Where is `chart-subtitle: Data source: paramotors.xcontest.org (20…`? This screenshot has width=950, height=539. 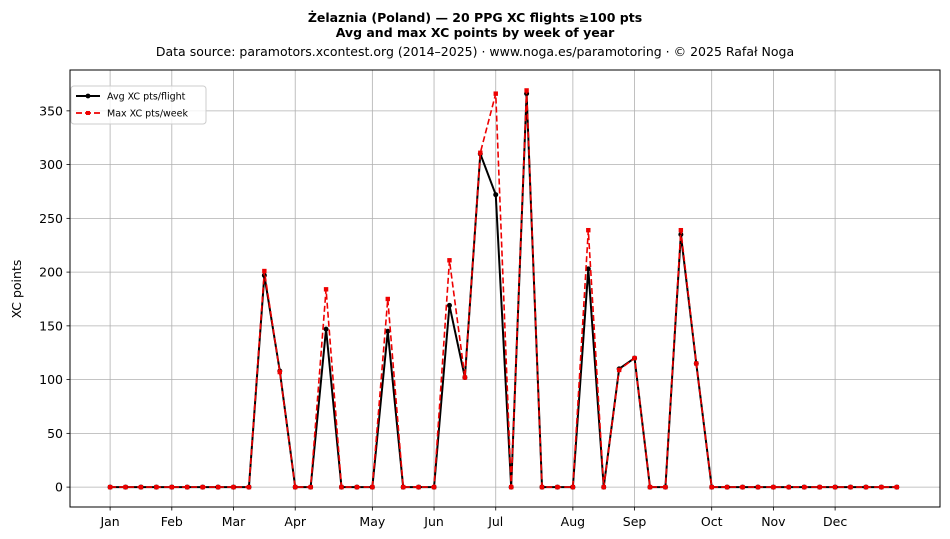 chart-subtitle: Data source: paramotors.xcontest.org (20… is located at coordinates (475, 51).